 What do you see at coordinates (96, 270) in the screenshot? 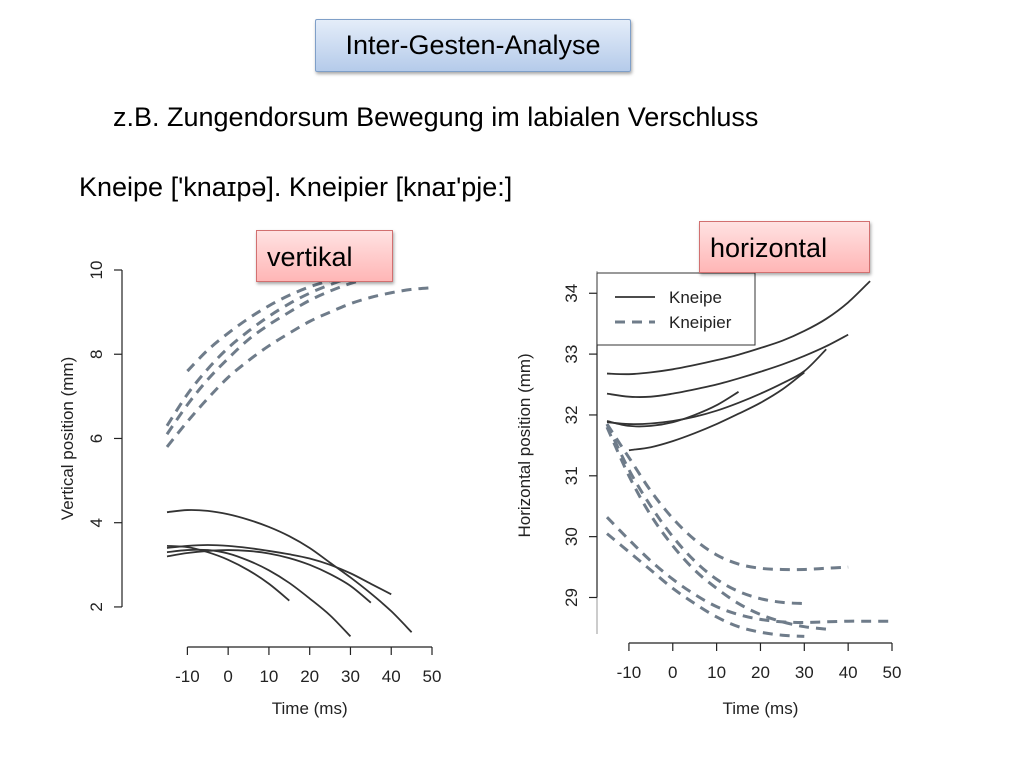
I see `y-tick-label: 10` at bounding box center [96, 270].